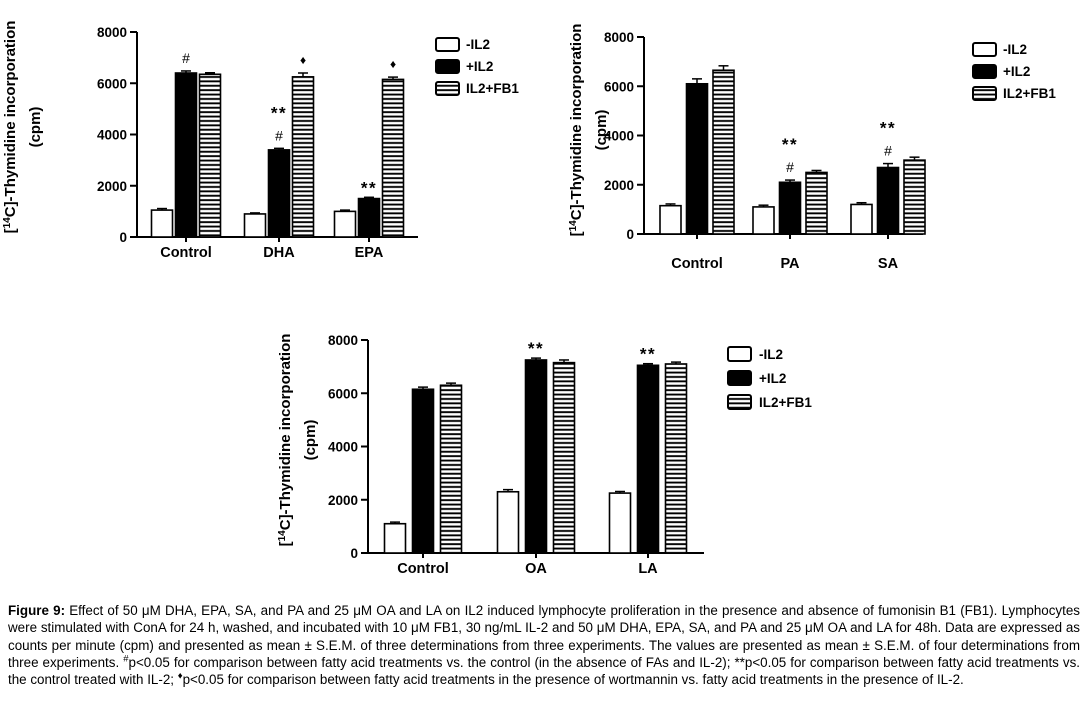 The height and width of the screenshot is (720, 1088). Describe the element at coordinates (648, 569) in the screenshot. I see `category-label: LA` at that location.